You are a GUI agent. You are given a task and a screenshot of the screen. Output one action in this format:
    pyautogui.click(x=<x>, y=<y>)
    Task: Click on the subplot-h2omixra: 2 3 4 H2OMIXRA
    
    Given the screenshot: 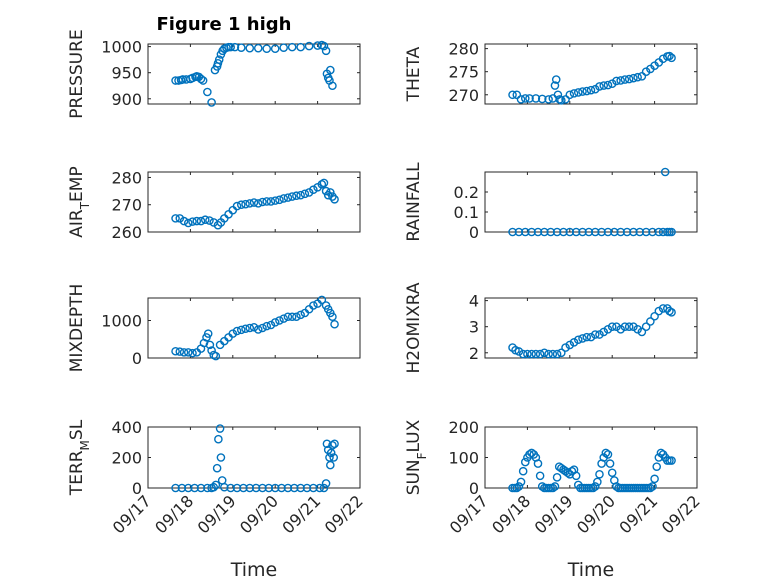 What is the action you would take?
    pyautogui.click(x=551, y=328)
    